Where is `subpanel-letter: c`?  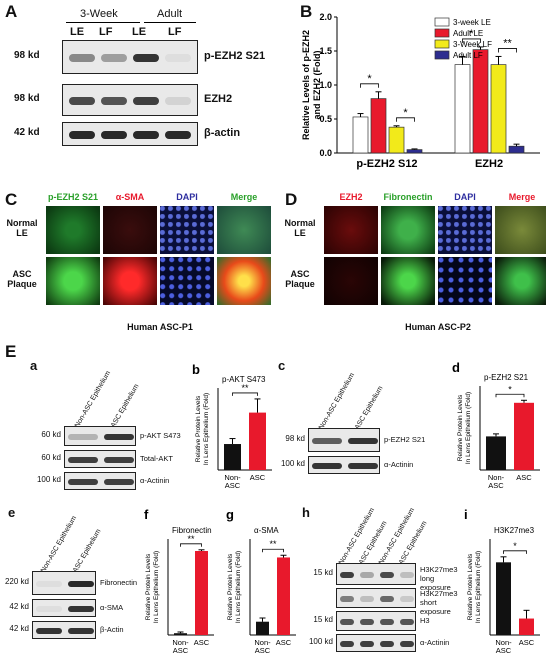
subpanel-letter: c is located at coordinates (282, 365).